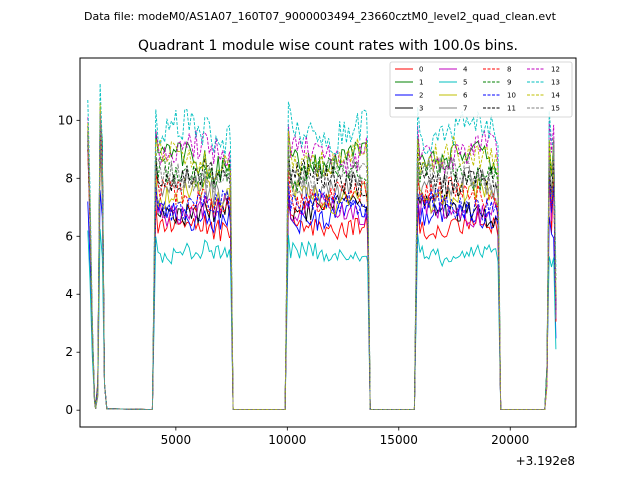 Image resolution: width=640 pixels, height=480 pixels. Describe the element at coordinates (465, 109) in the screenshot. I see `legend-label-7: 7` at that location.